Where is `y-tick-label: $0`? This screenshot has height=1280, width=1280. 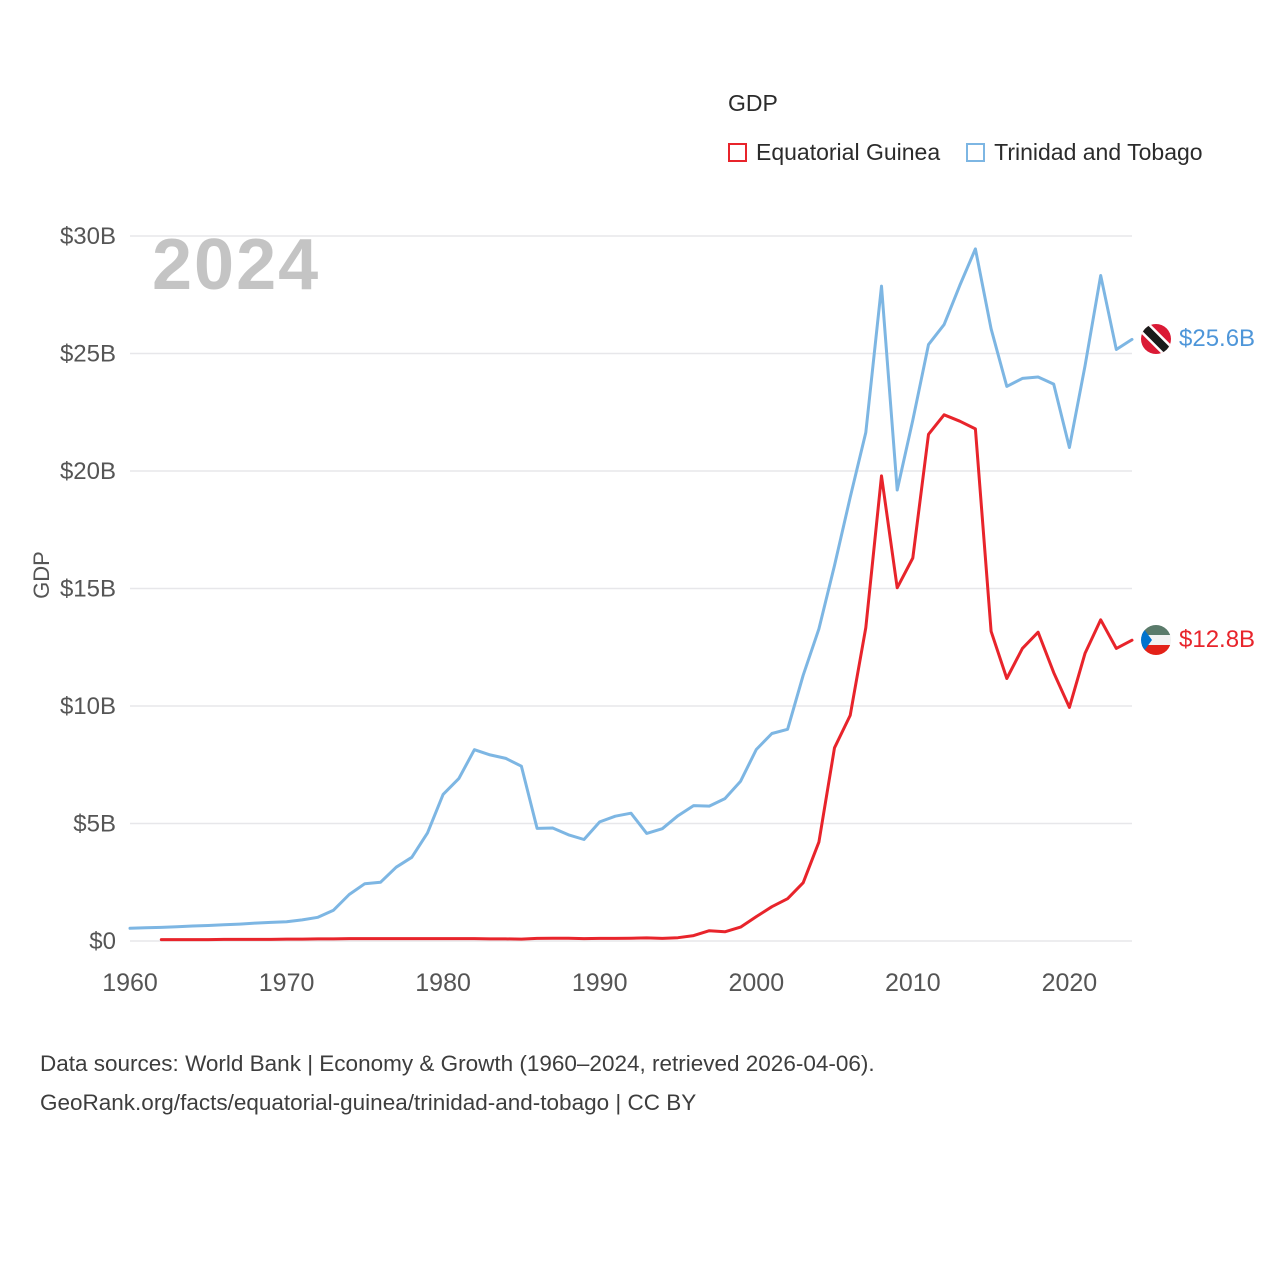
y-tick-label: $0 is located at coordinates (102, 941).